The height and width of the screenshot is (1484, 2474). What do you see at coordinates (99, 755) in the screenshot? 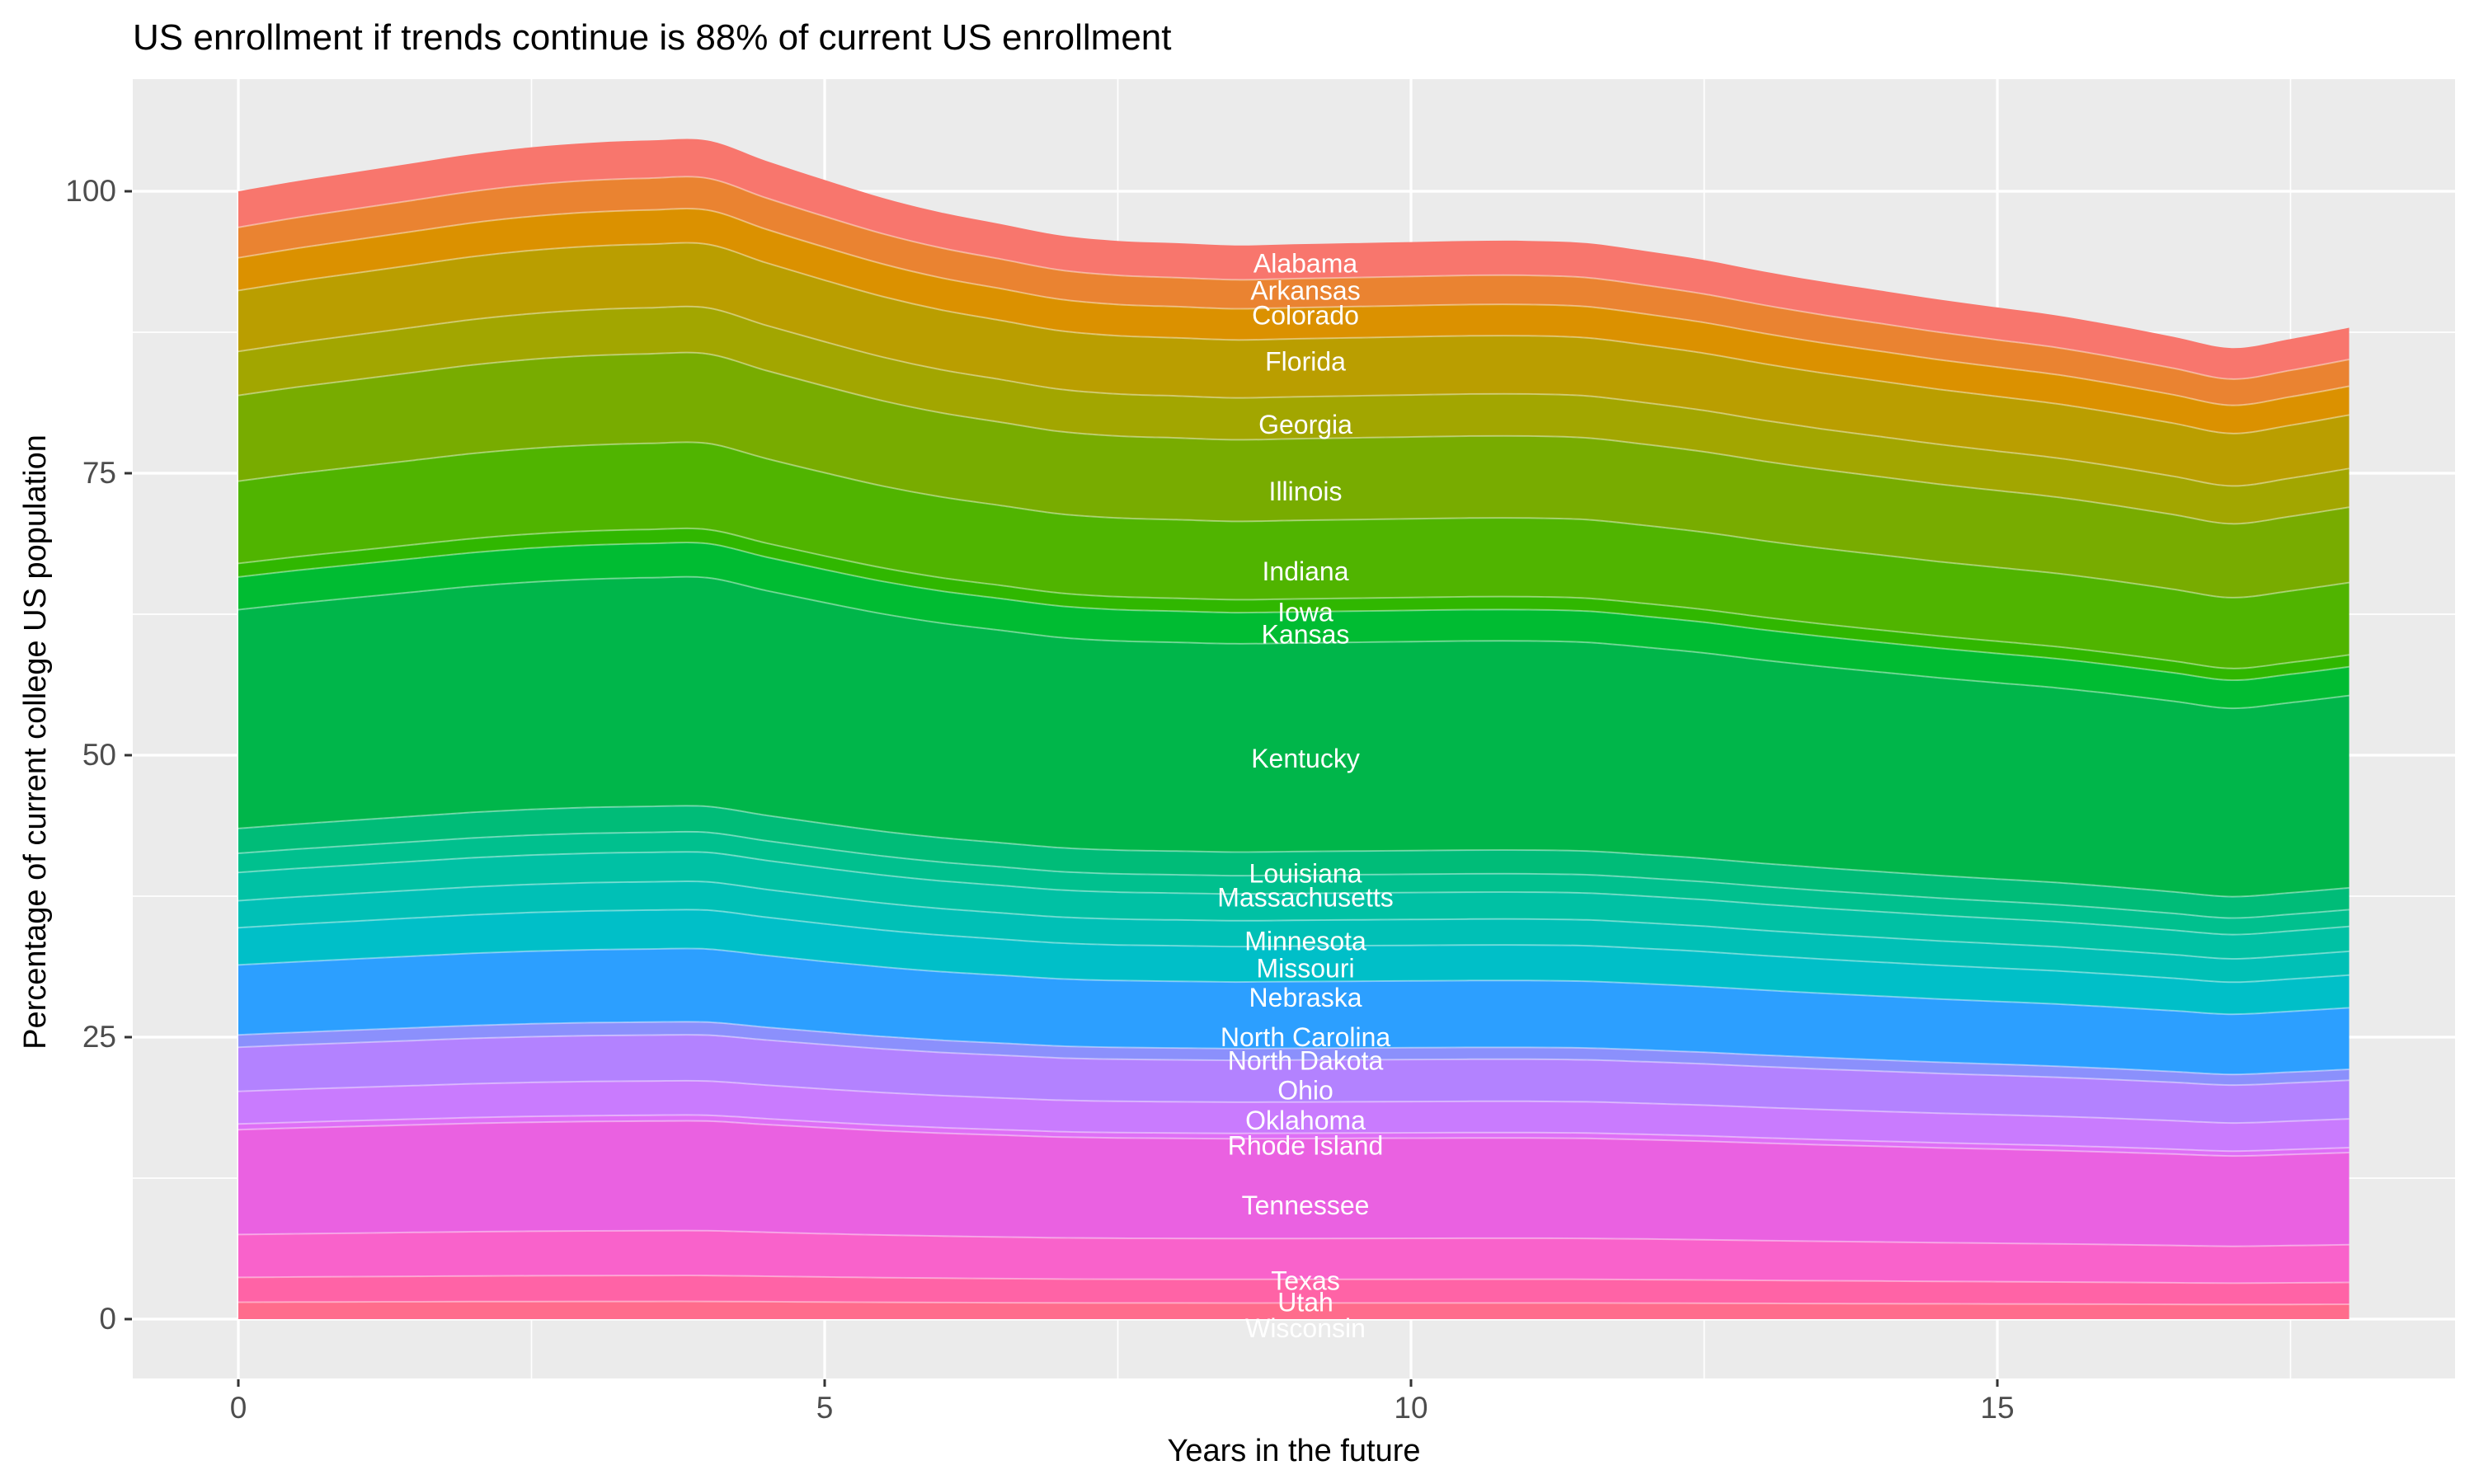
I see `y-tick-label: 50` at bounding box center [99, 755].